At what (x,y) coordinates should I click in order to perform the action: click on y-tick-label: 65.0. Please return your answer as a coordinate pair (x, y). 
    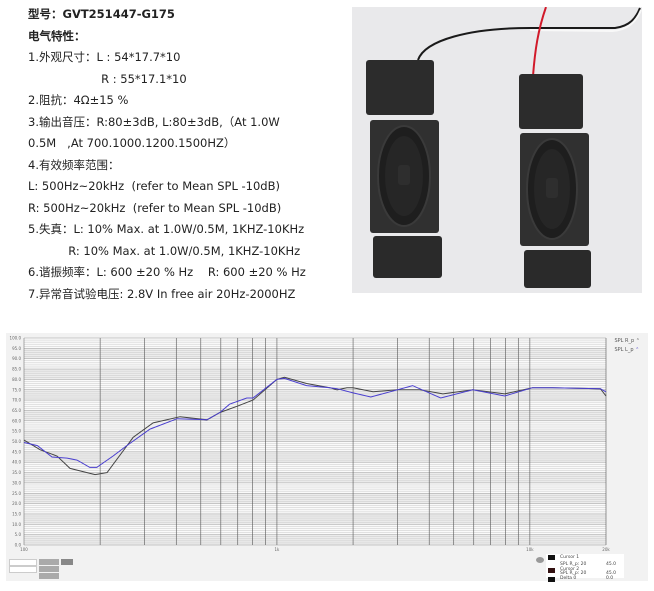
    Looking at the image, I should click on (16, 410).